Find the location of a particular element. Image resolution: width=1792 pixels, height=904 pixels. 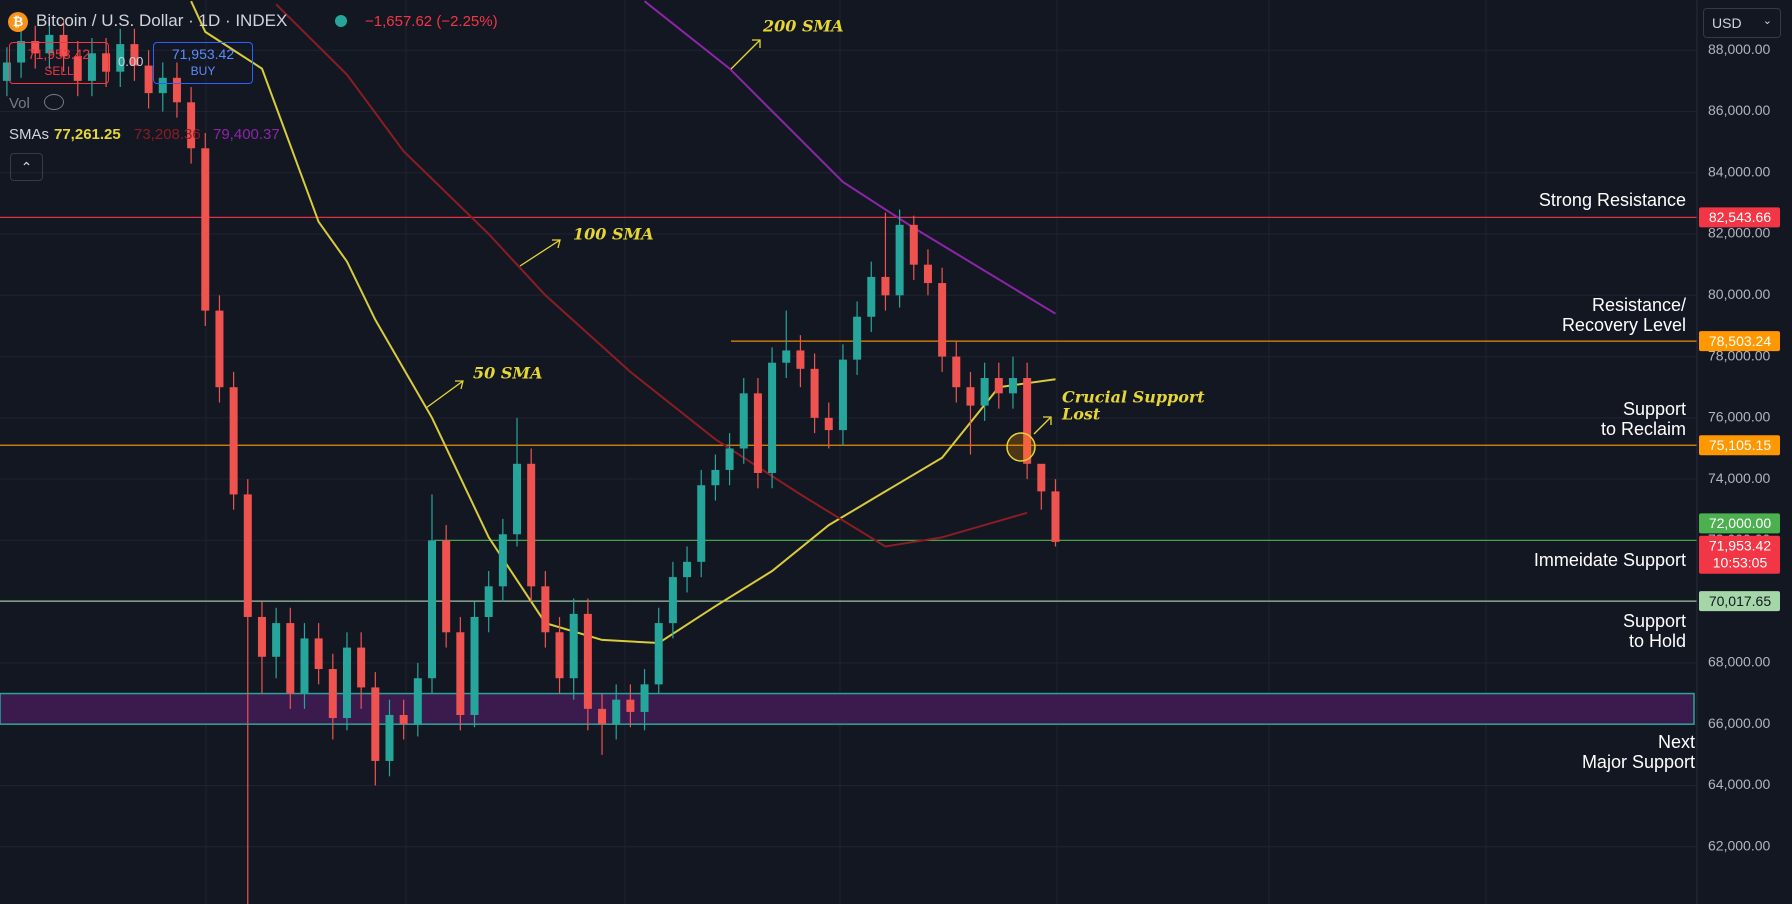

price-tag-label: 72,000.00 is located at coordinates (1740, 523).